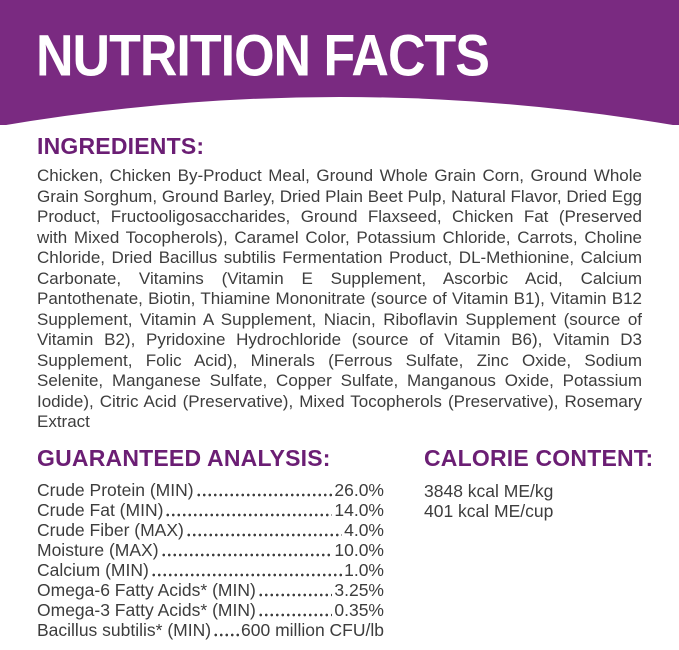  What do you see at coordinates (359, 589) in the screenshot?
I see `analysis-value: 3.25%` at bounding box center [359, 589].